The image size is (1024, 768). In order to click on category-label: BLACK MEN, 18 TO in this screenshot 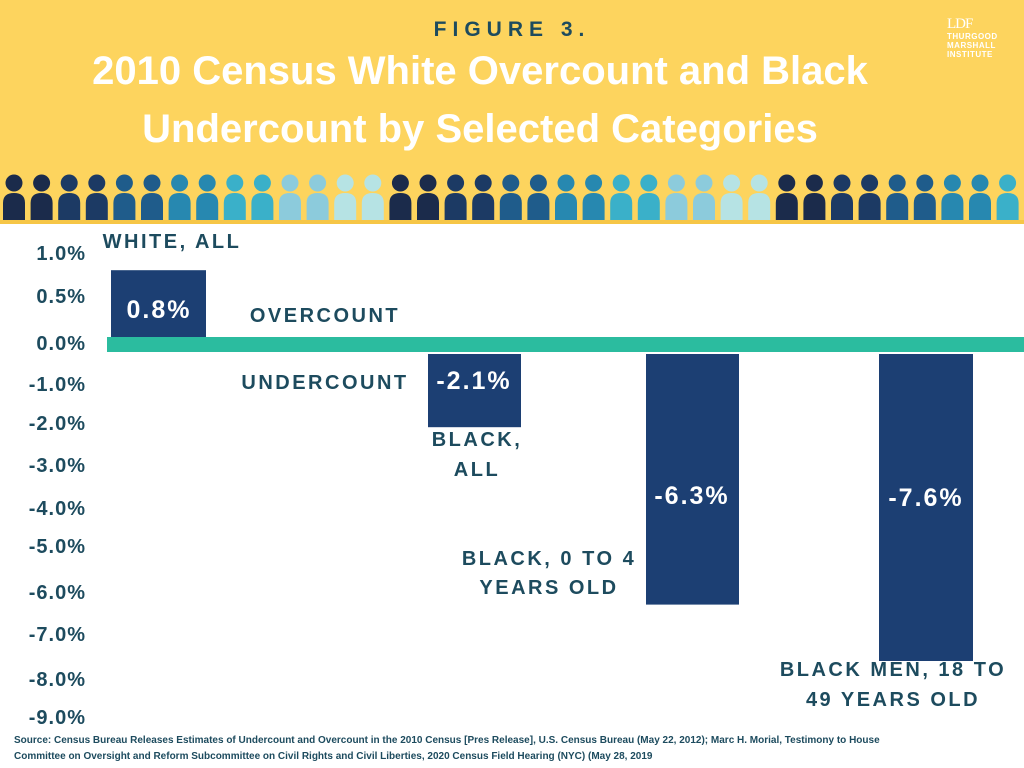, I will do `click(893, 670)`.